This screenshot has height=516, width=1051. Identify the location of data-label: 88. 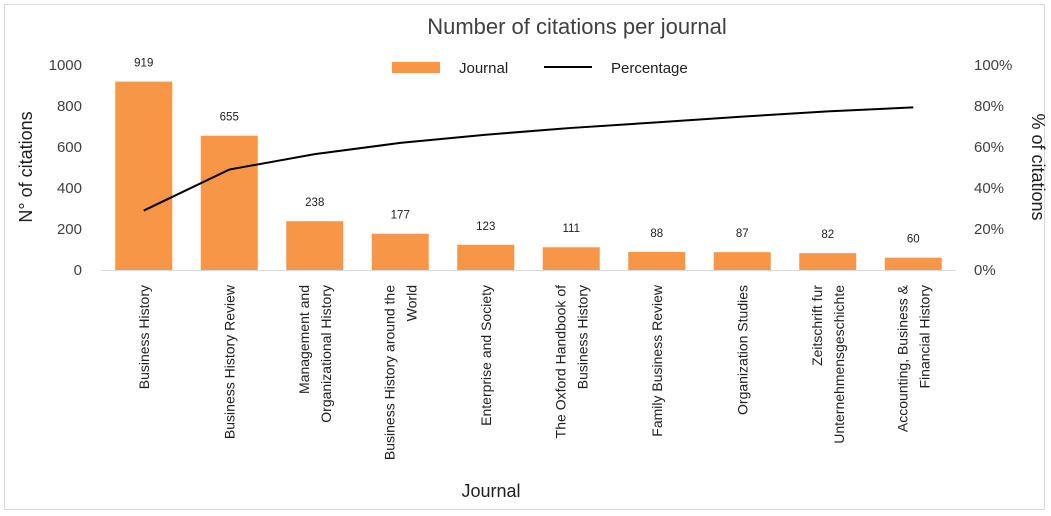
(656, 234).